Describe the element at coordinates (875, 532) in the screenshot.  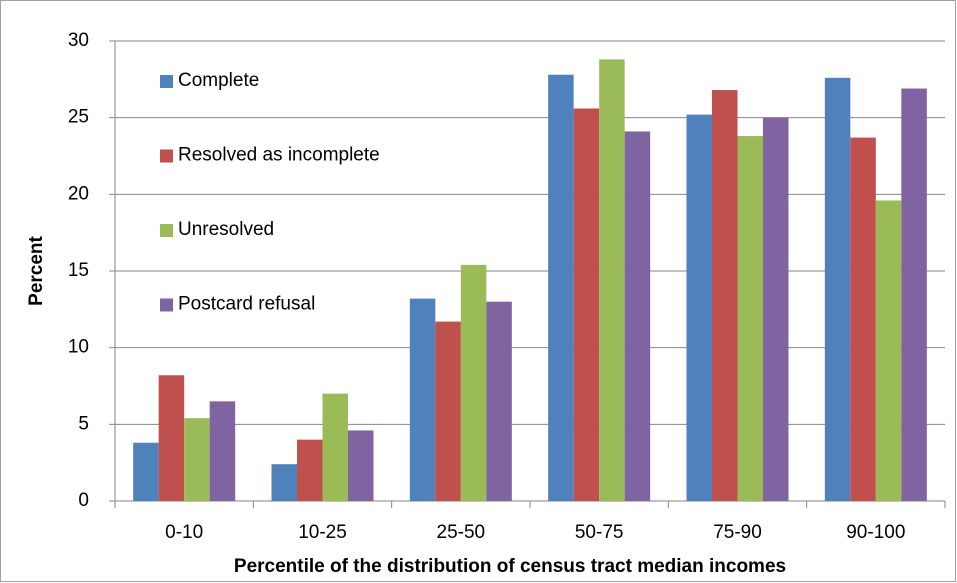
I see `x-tick-label: 90-100` at that location.